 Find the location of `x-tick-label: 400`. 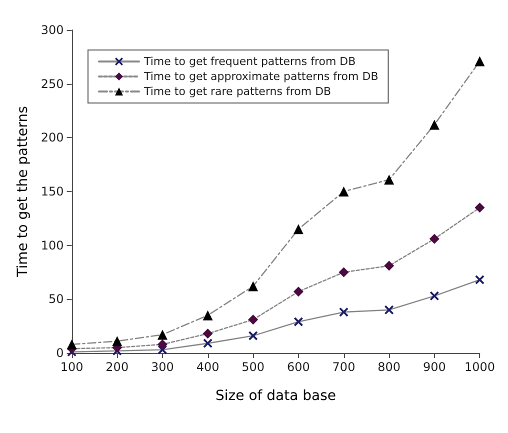

x-tick-label: 400 is located at coordinates (208, 367).